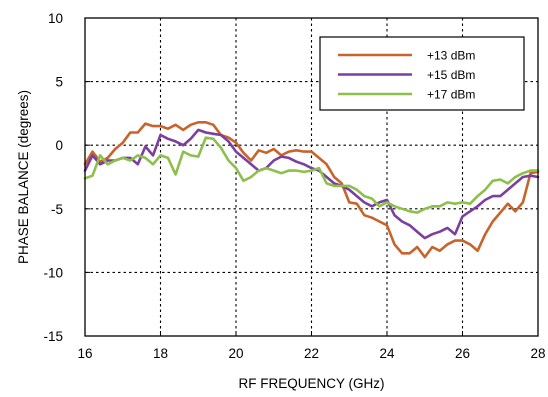  Describe the element at coordinates (57, 209) in the screenshot. I see `y-tick-label: -5` at that location.